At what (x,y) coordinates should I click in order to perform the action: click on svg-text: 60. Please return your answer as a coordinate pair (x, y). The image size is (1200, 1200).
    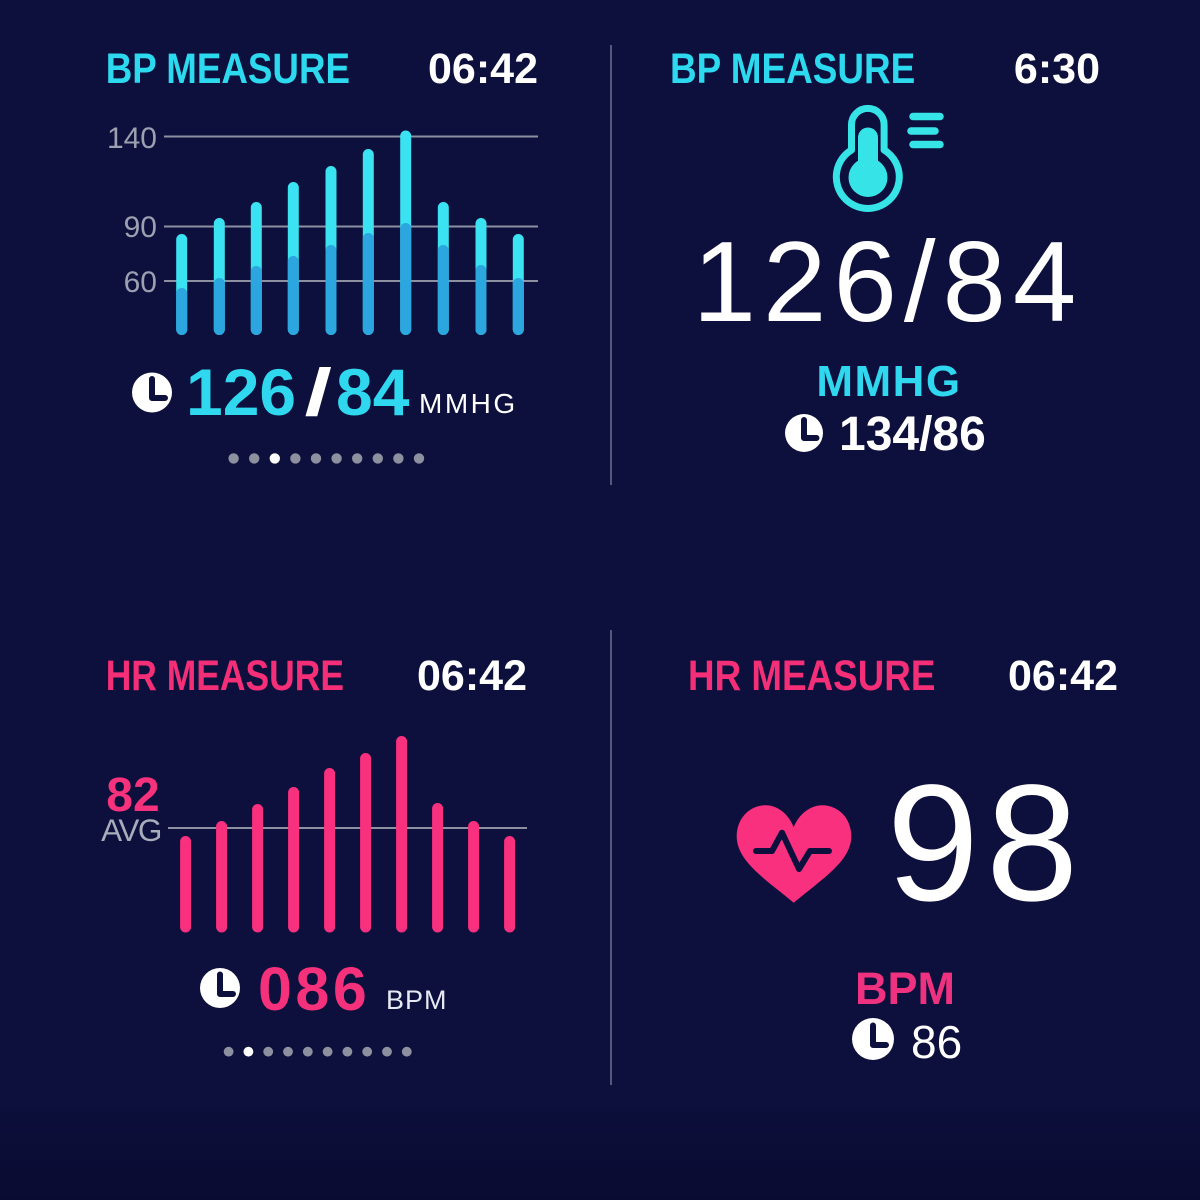
    Looking at the image, I should click on (140, 282).